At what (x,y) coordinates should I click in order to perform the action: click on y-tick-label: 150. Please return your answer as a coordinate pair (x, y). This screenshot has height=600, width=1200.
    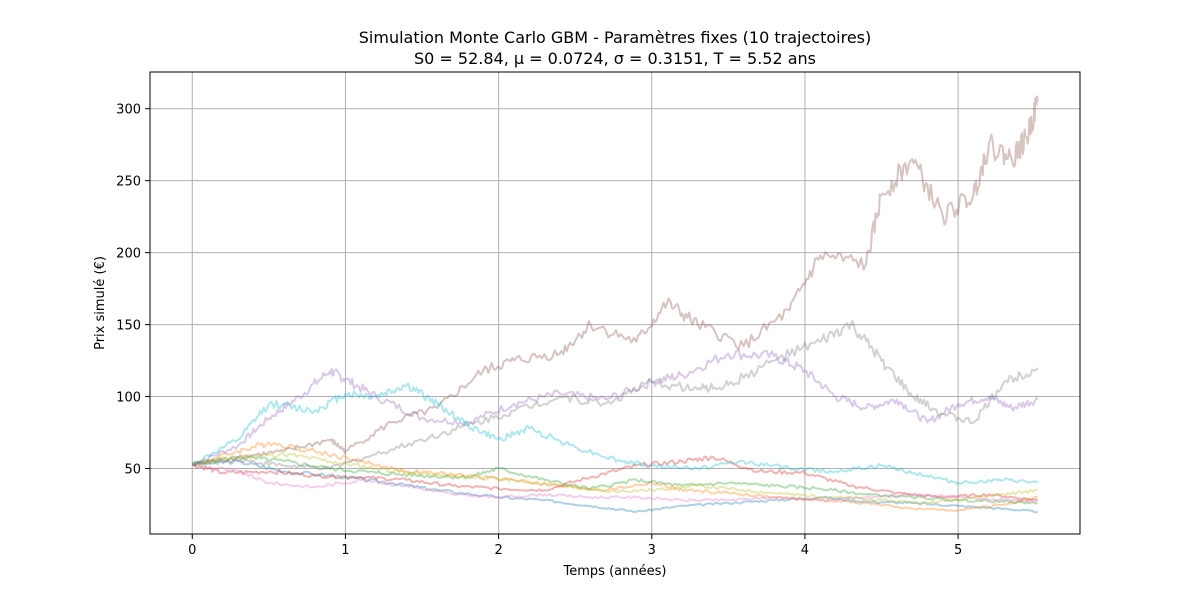
    Looking at the image, I should click on (128, 326).